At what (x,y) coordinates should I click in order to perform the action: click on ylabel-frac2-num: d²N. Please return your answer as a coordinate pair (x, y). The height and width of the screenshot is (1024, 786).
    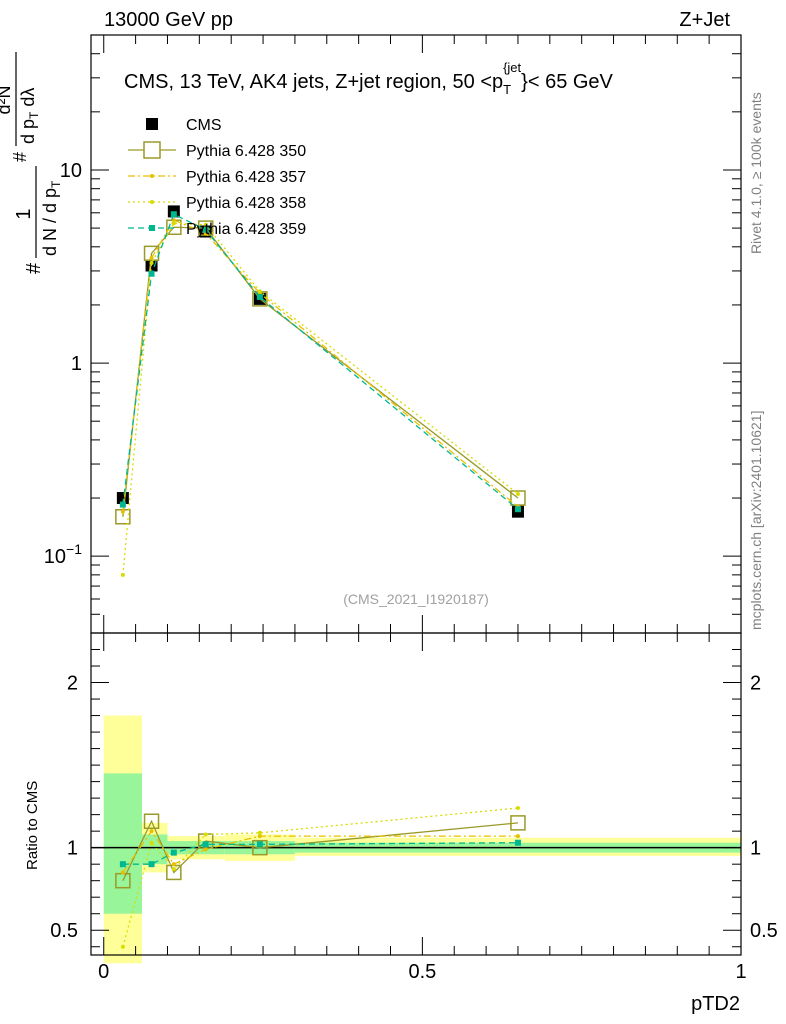
    Looking at the image, I should click on (7, 99).